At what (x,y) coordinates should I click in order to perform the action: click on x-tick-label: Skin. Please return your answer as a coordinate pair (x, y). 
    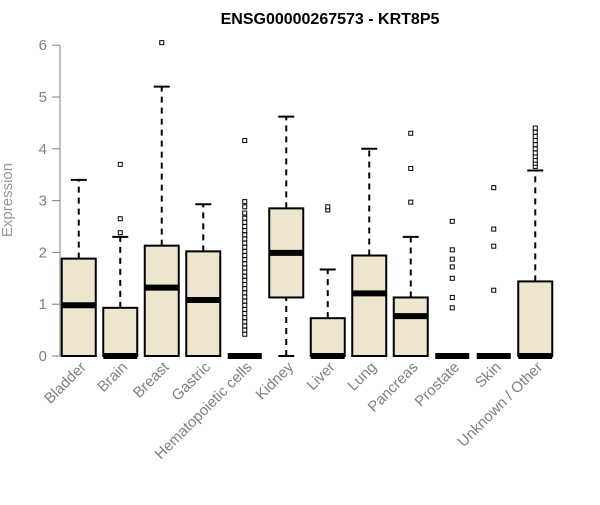
    Looking at the image, I should click on (488, 375).